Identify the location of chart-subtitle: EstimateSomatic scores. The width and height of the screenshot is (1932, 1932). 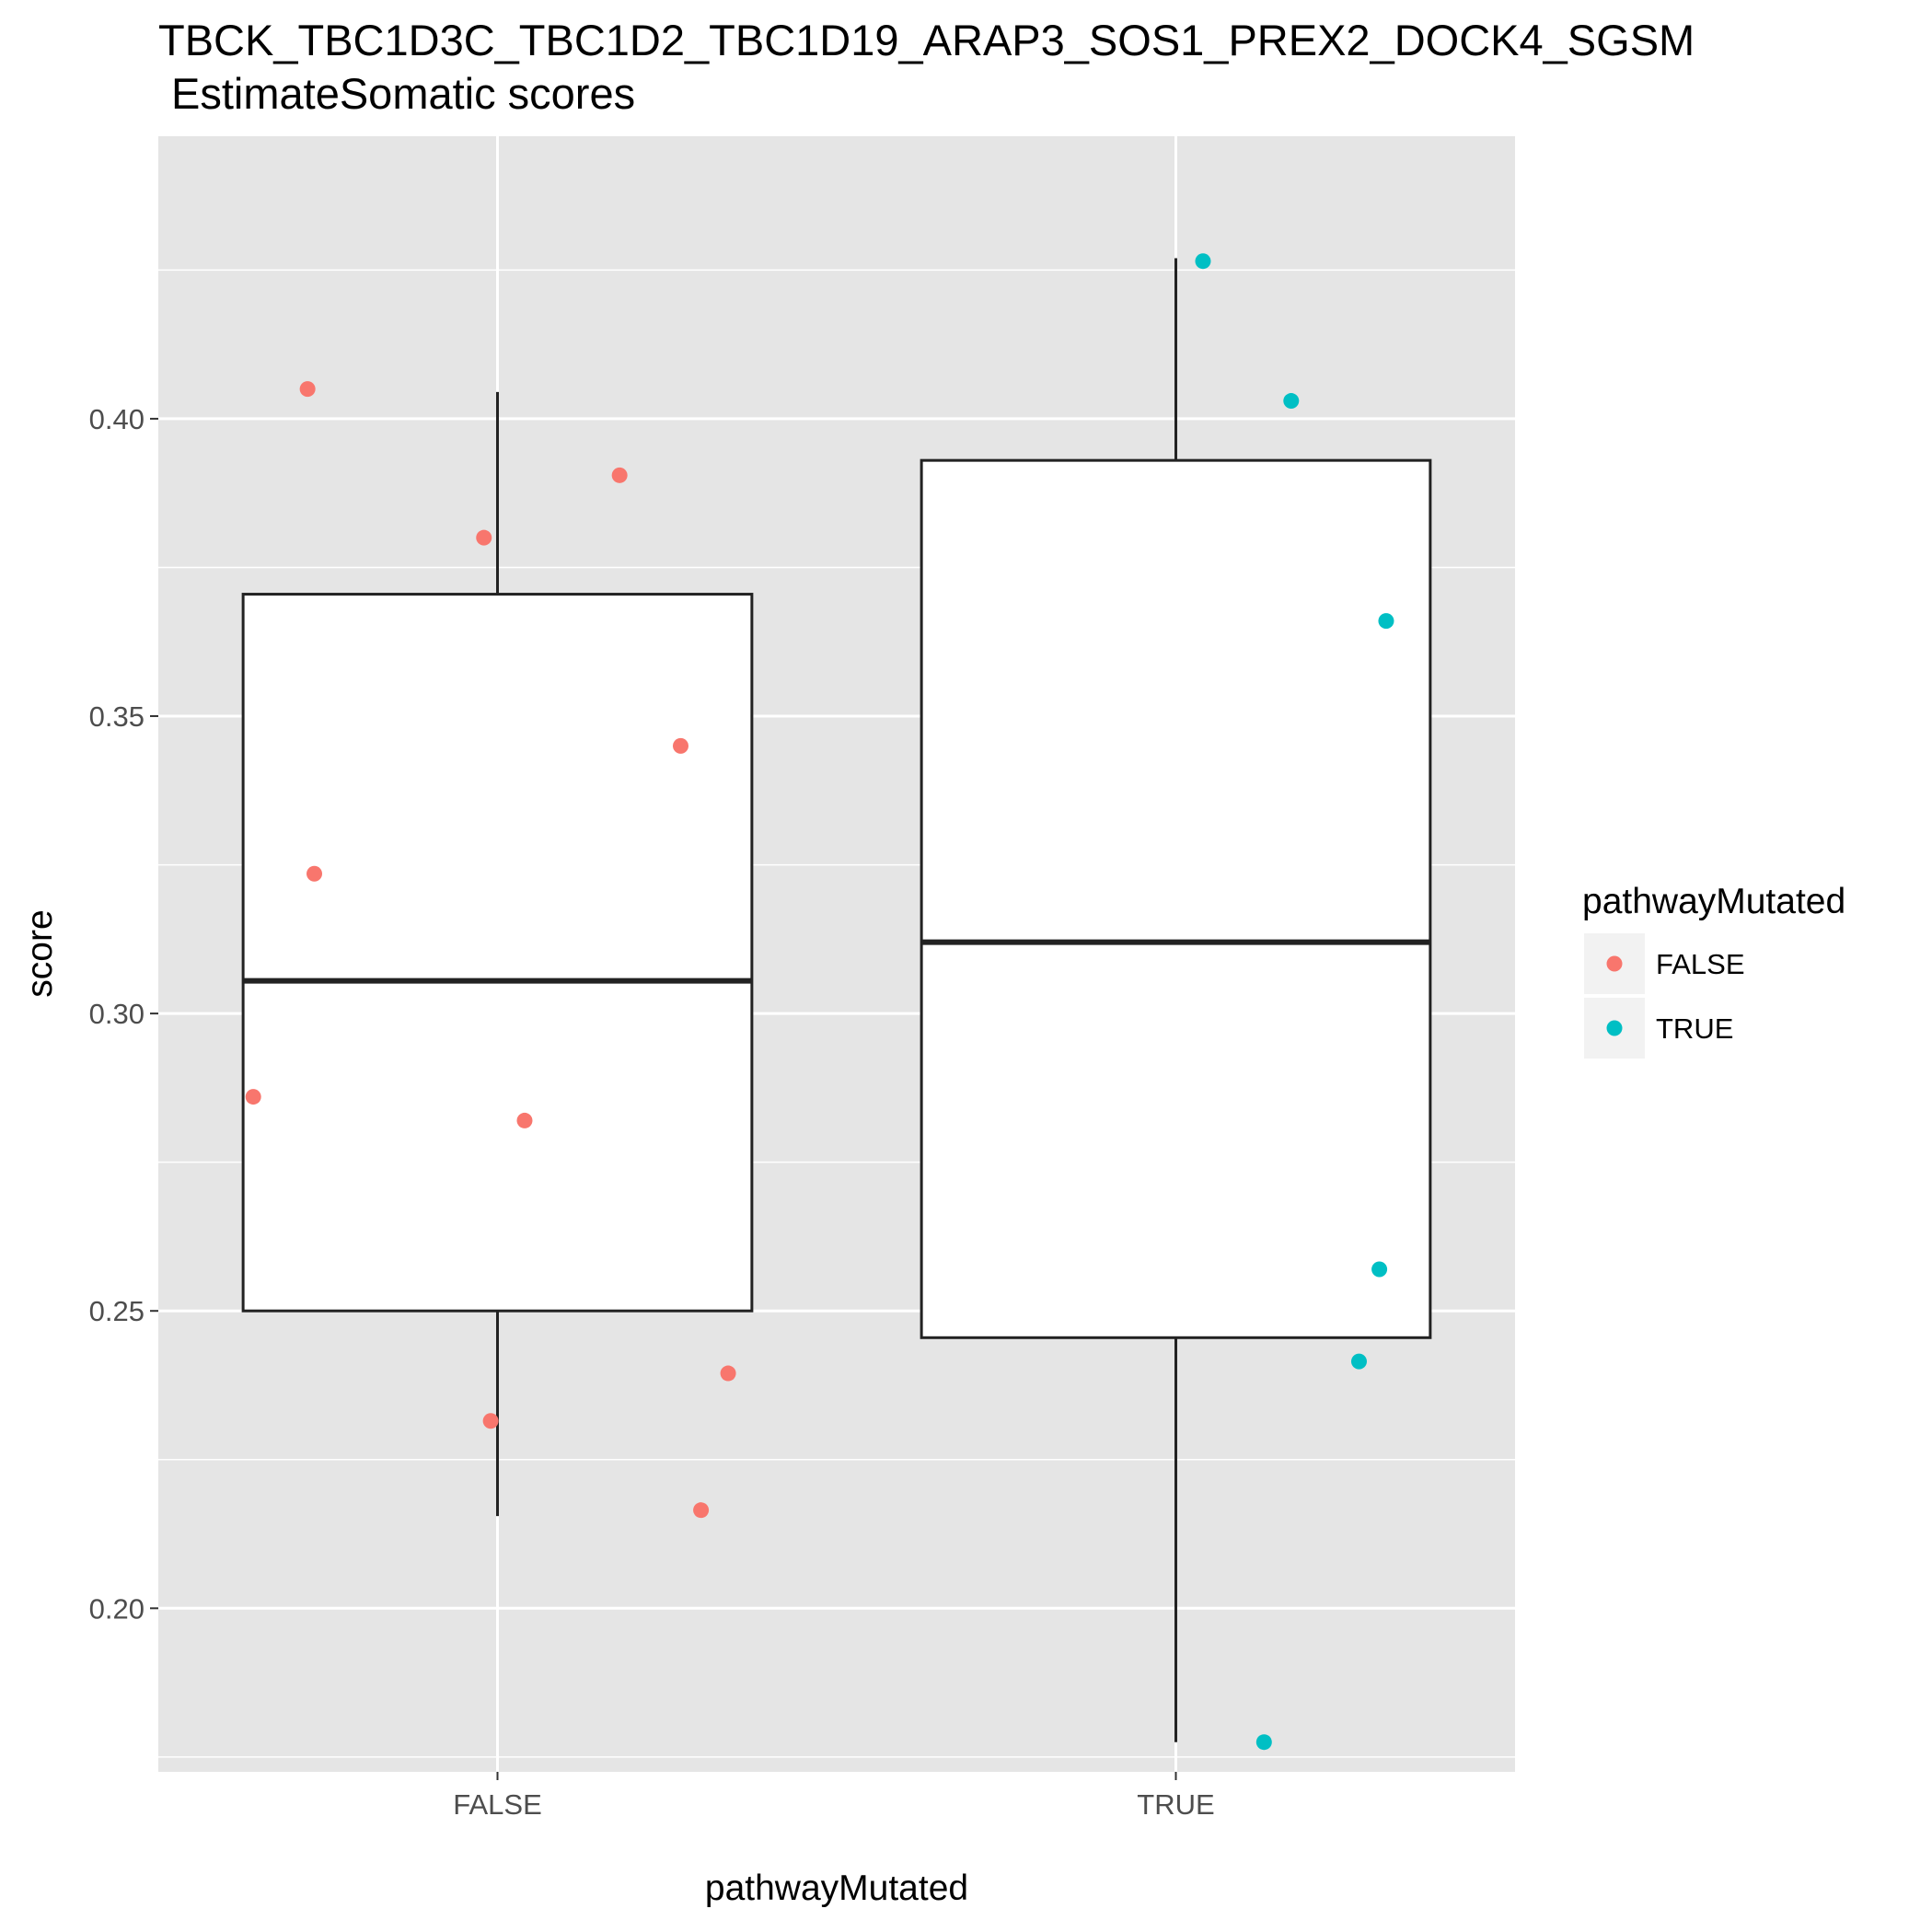
(403, 94).